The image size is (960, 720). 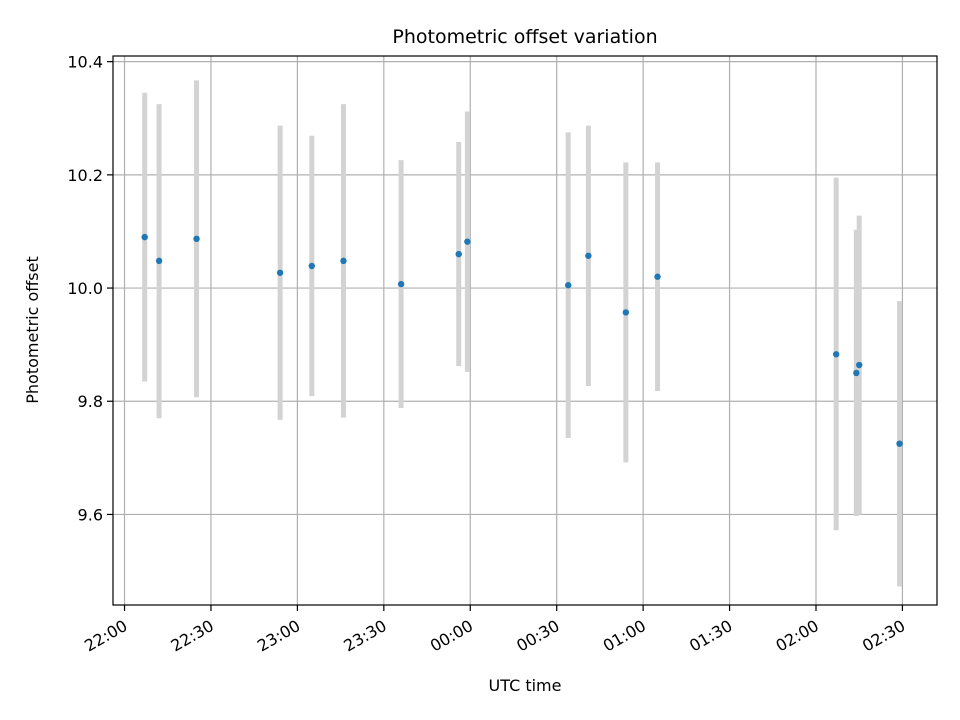 I want to click on y-tick-label: 9.8, so click(x=90, y=401).